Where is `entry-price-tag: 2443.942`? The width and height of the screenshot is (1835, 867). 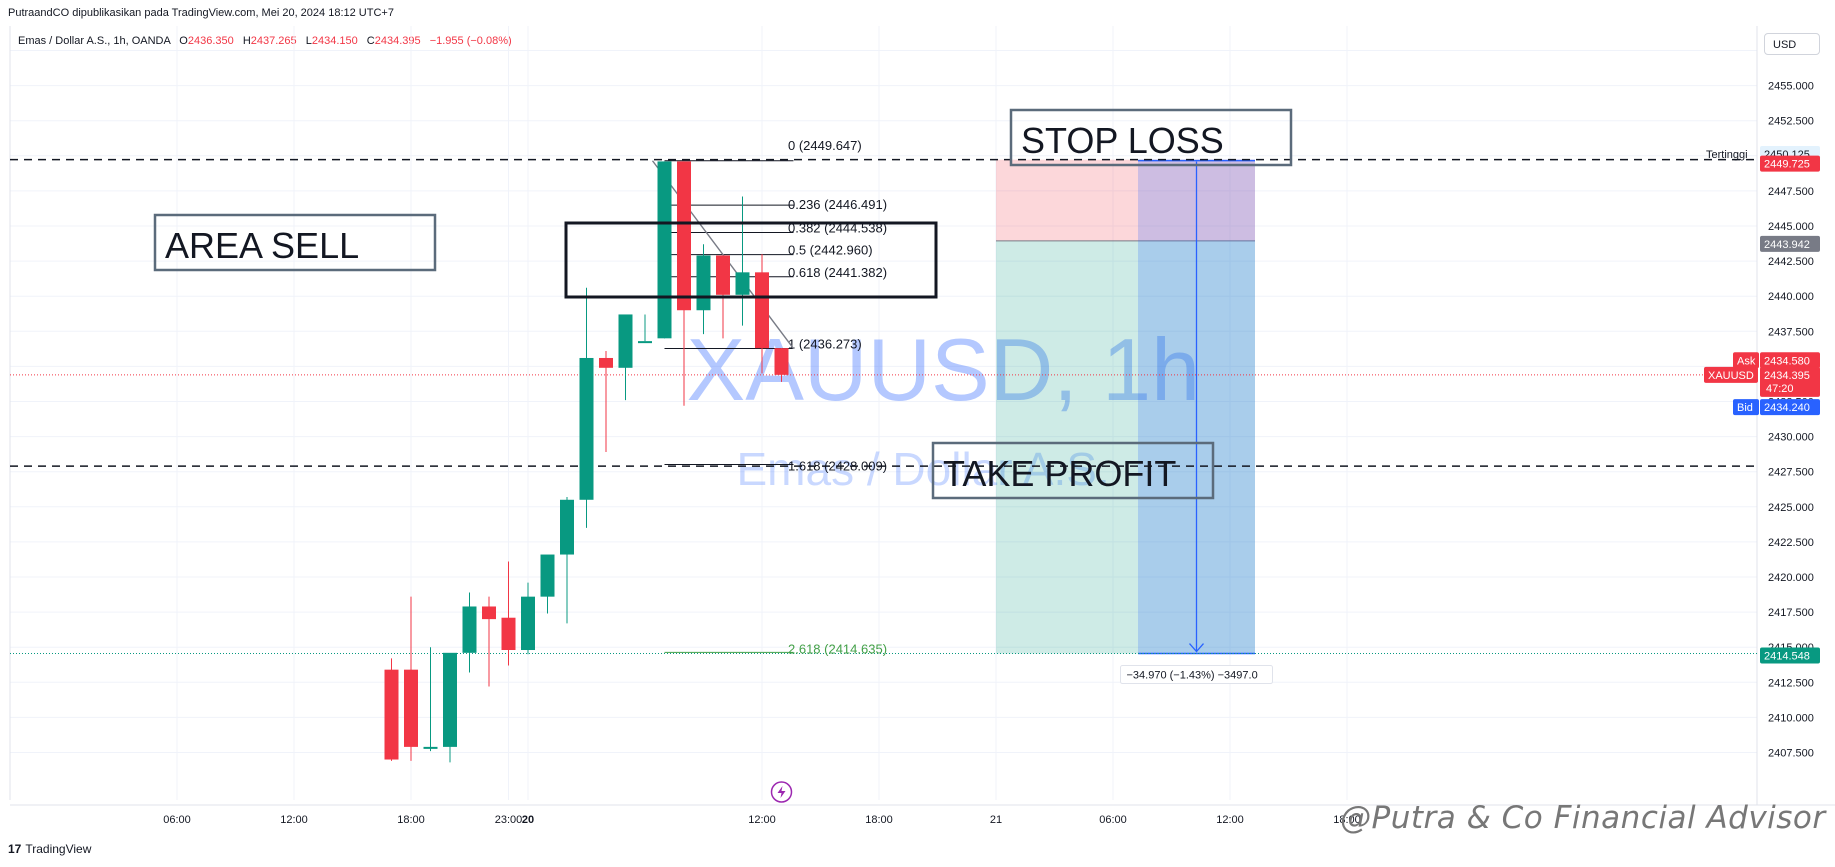
entry-price-tag: 2443.942 is located at coordinates (1787, 245).